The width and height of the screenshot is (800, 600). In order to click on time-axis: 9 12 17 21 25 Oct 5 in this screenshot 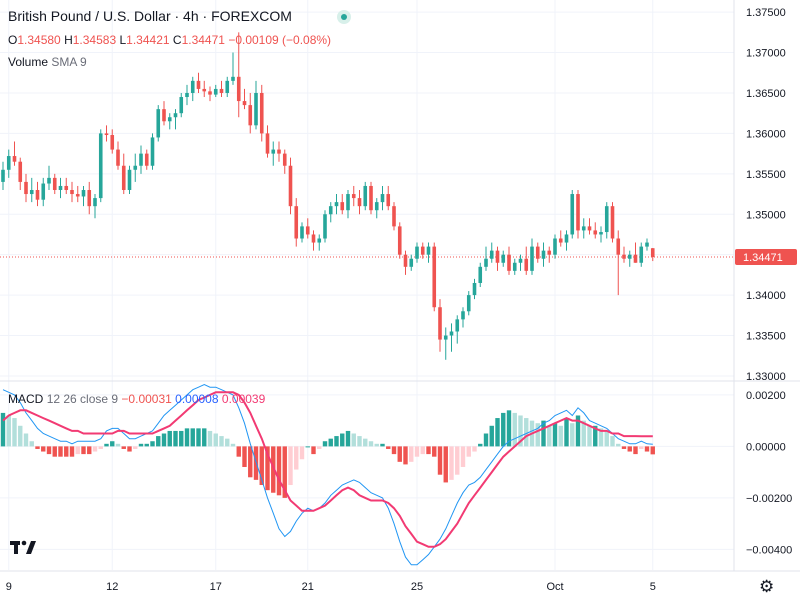, I will do `click(331, 587)`.